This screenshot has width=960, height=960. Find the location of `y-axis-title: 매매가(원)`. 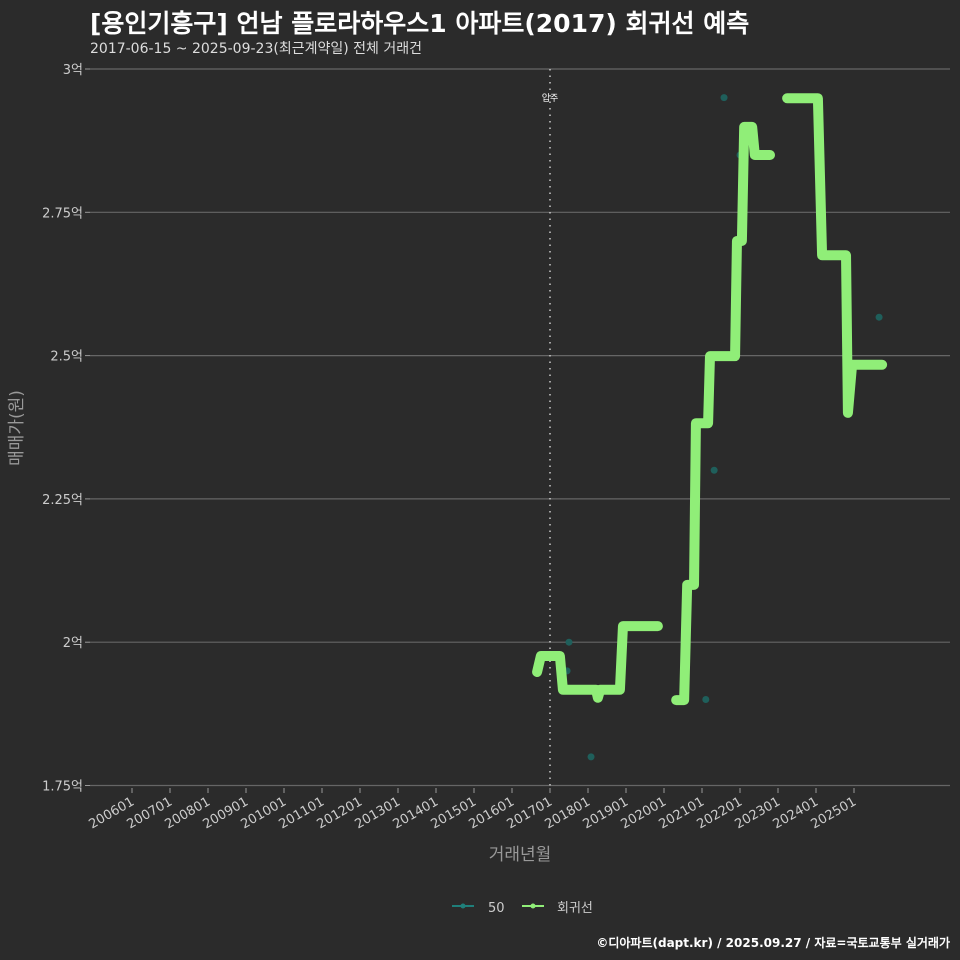

y-axis-title: 매매가(원) is located at coordinates (17, 428).